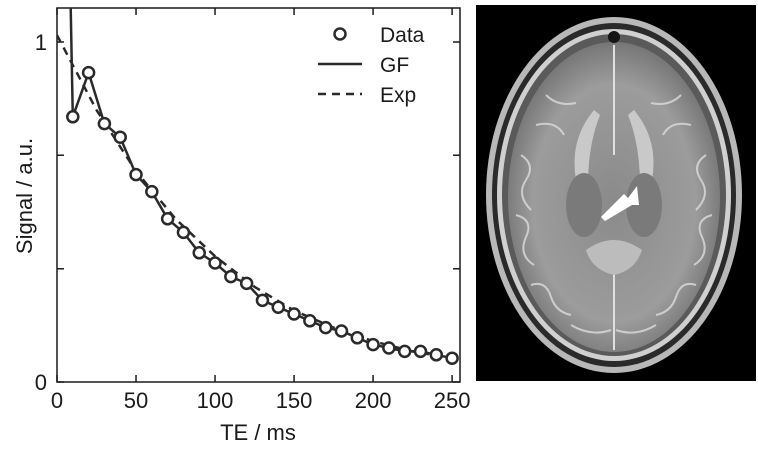  What do you see at coordinates (215, 400) in the screenshot?
I see `x-tick-label: 100` at bounding box center [215, 400].